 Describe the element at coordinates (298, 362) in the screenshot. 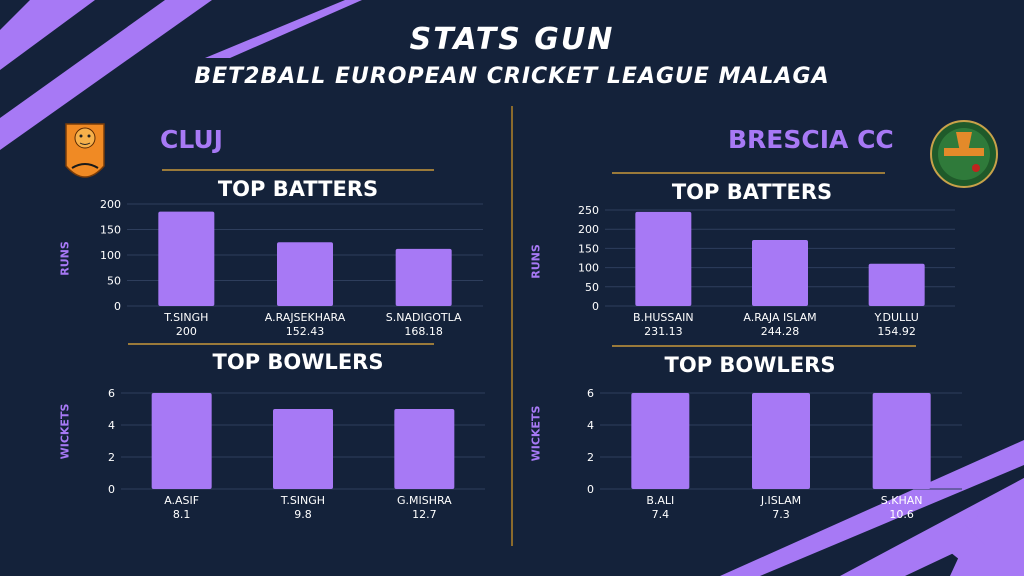

I see `section-title-left-bowlers: TOP BOWLERS` at that location.